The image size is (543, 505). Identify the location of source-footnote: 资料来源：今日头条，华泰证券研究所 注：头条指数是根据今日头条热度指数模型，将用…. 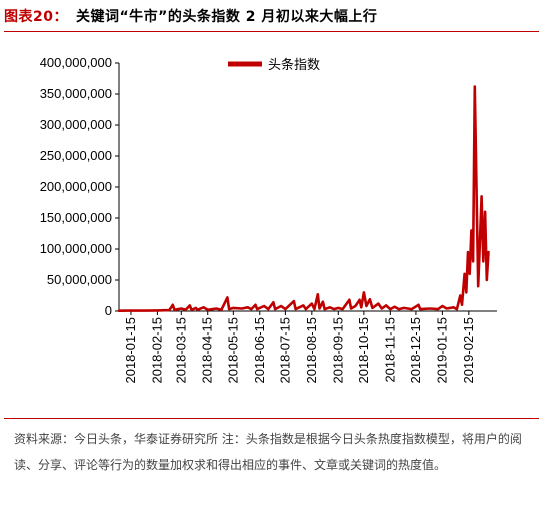
(268, 452).